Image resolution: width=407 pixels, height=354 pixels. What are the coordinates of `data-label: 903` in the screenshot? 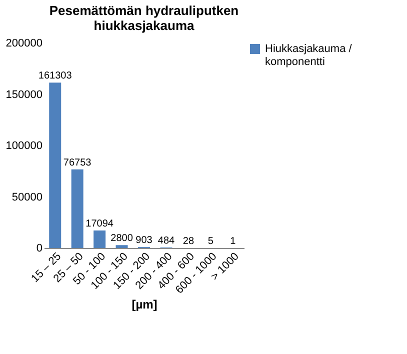 It's located at (144, 240).